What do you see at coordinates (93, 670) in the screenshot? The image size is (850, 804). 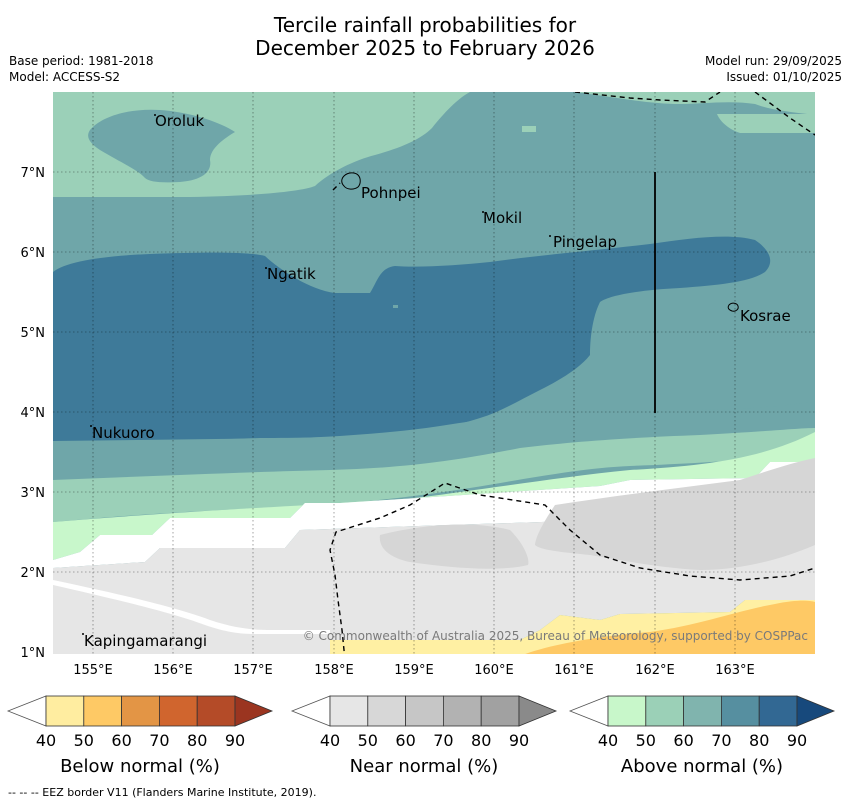 I see `lon-tick-155: 155°E` at bounding box center [93, 670].